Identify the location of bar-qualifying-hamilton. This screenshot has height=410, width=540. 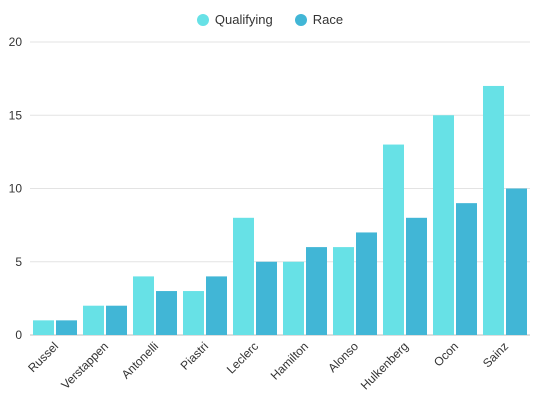
(293, 298).